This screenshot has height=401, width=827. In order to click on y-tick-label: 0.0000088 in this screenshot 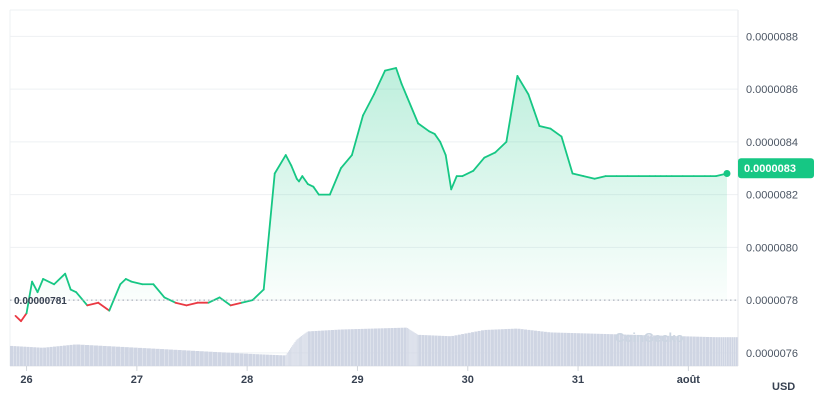, I will do `click(772, 37)`.